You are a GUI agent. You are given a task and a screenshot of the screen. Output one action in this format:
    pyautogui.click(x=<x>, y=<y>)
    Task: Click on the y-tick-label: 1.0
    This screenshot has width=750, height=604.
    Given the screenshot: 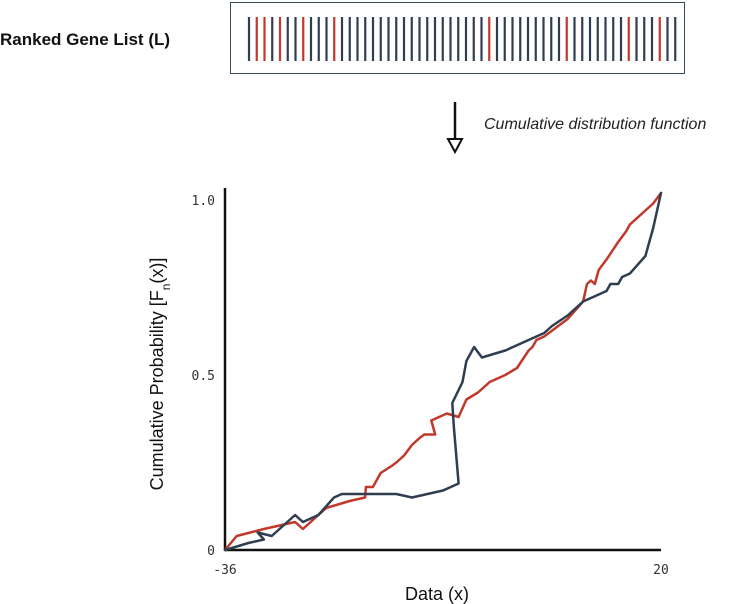 What is the action you would take?
    pyautogui.click(x=203, y=201)
    